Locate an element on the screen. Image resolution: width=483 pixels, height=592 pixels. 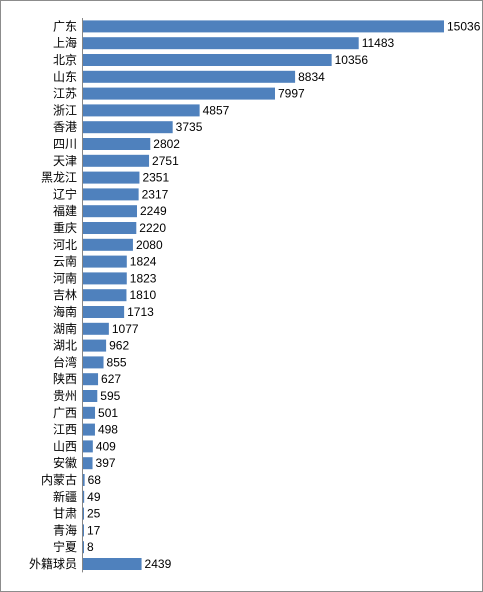
category-label-32: 外籍球员 is located at coordinates (53, 563).